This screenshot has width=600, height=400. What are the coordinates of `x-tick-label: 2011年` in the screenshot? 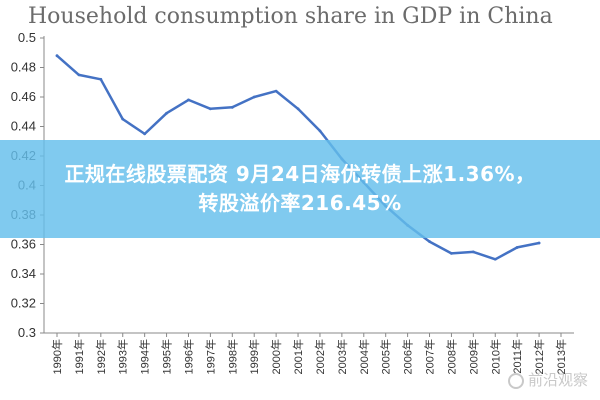 It's located at (517, 356).